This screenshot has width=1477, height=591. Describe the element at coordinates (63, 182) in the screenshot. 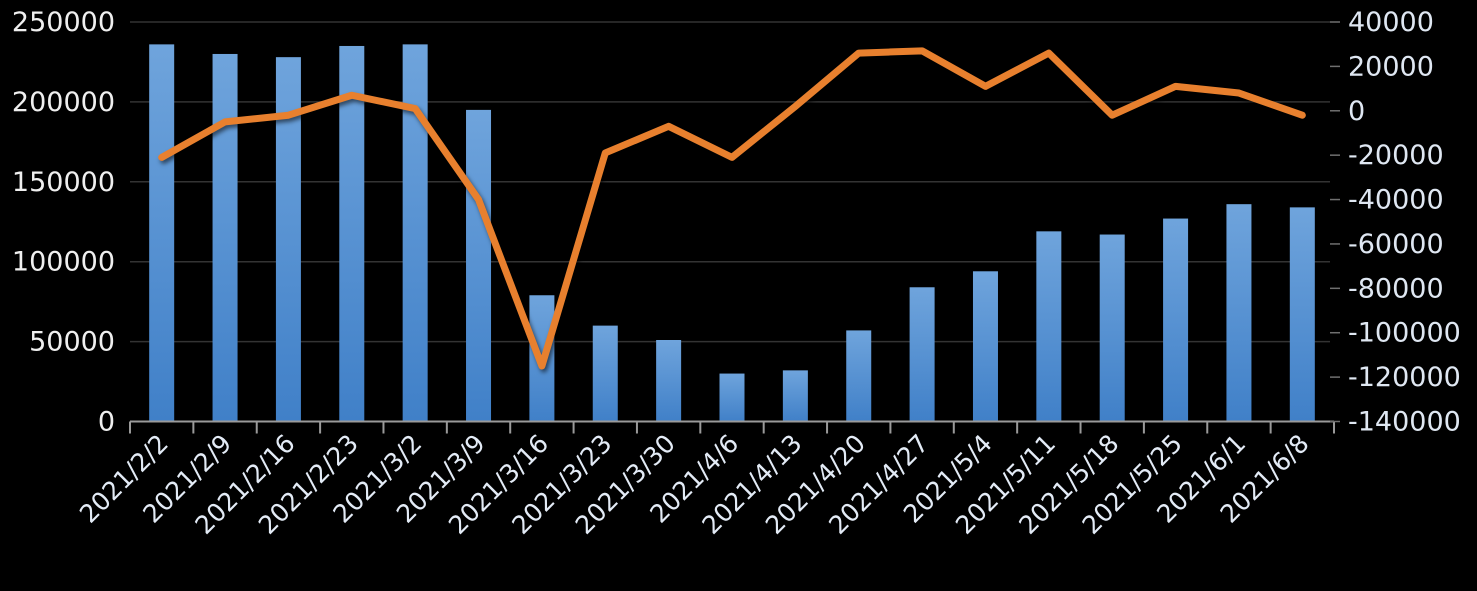

I see `left-axis-tick-label: 150000` at that location.